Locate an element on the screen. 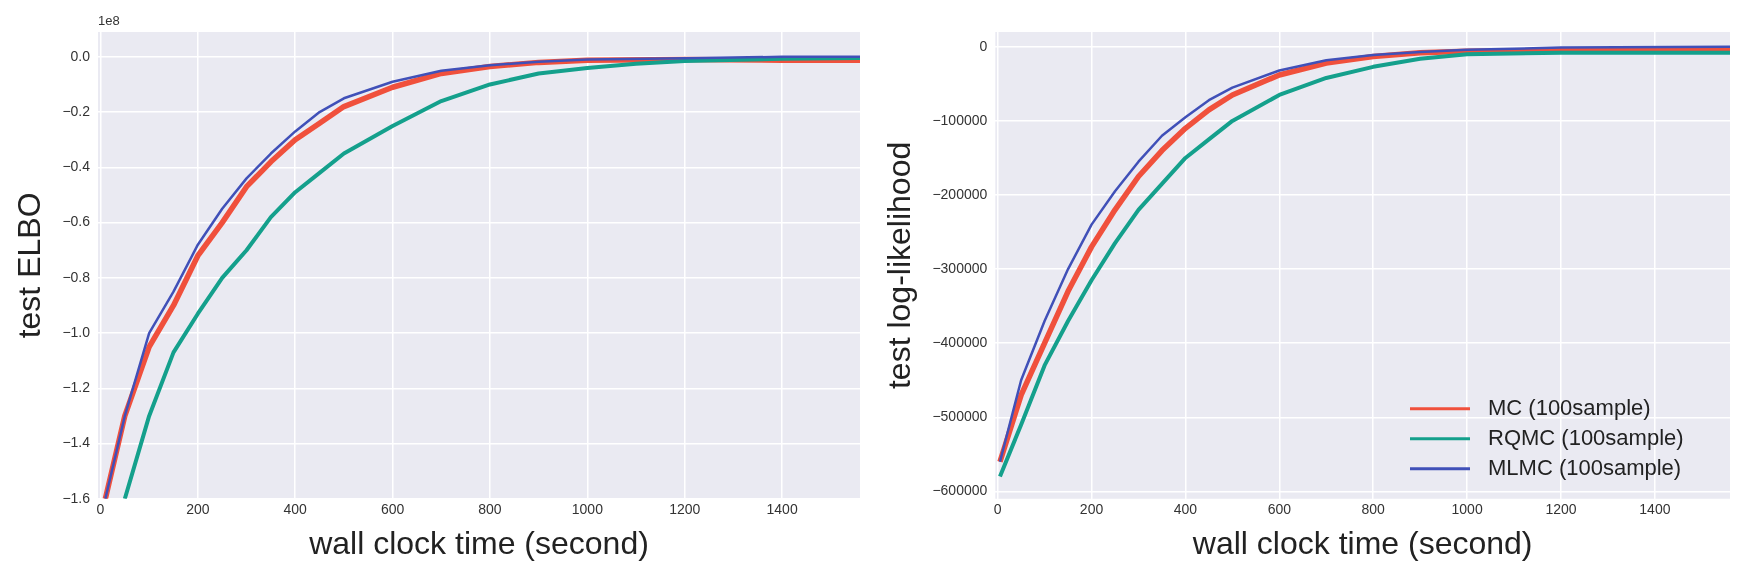 The height and width of the screenshot is (576, 1751). y-tick-label: −400000 is located at coordinates (960, 342).